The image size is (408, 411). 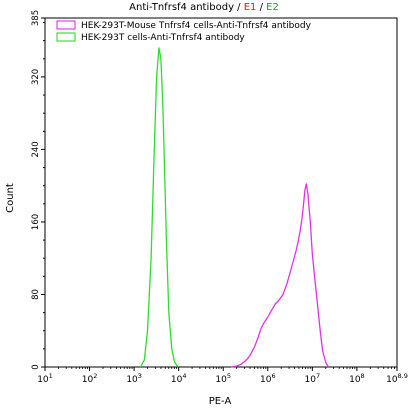 I want to click on x-tick-label: 10², so click(x=90, y=378).